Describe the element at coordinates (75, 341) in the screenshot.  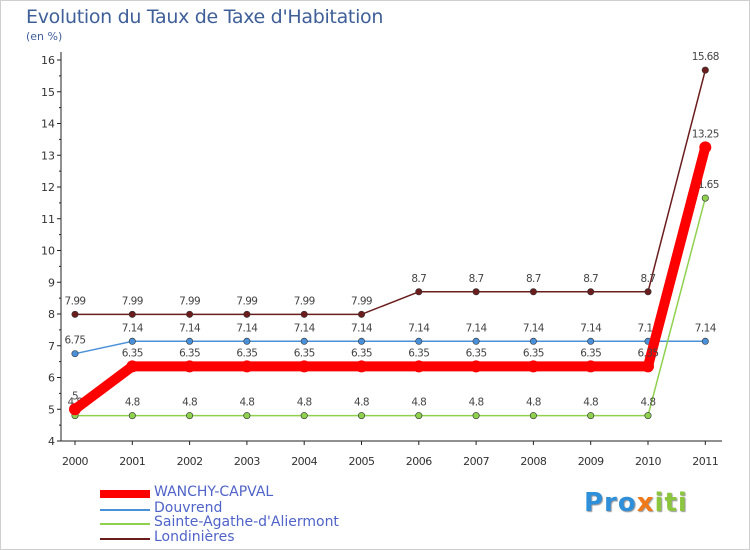
I see `data-label-douvrend: 6.75` at that location.